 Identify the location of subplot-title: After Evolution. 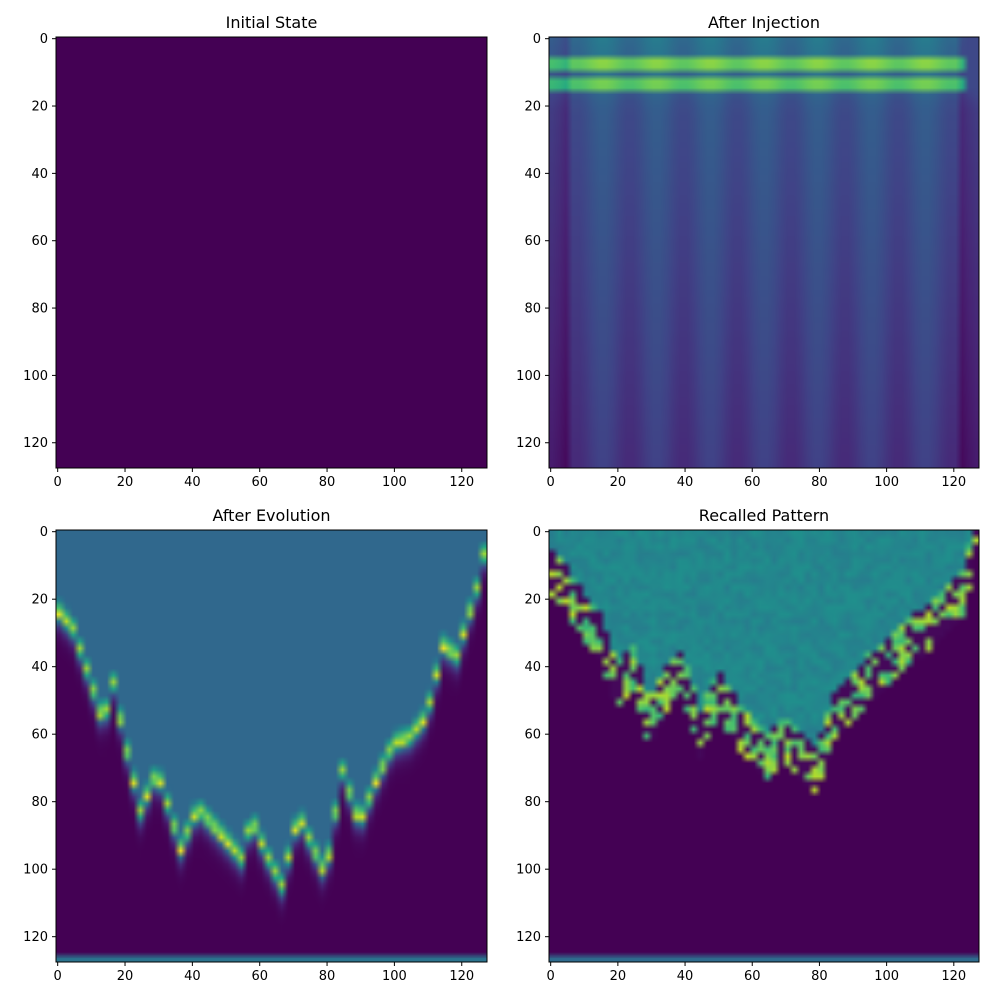
(271, 515).